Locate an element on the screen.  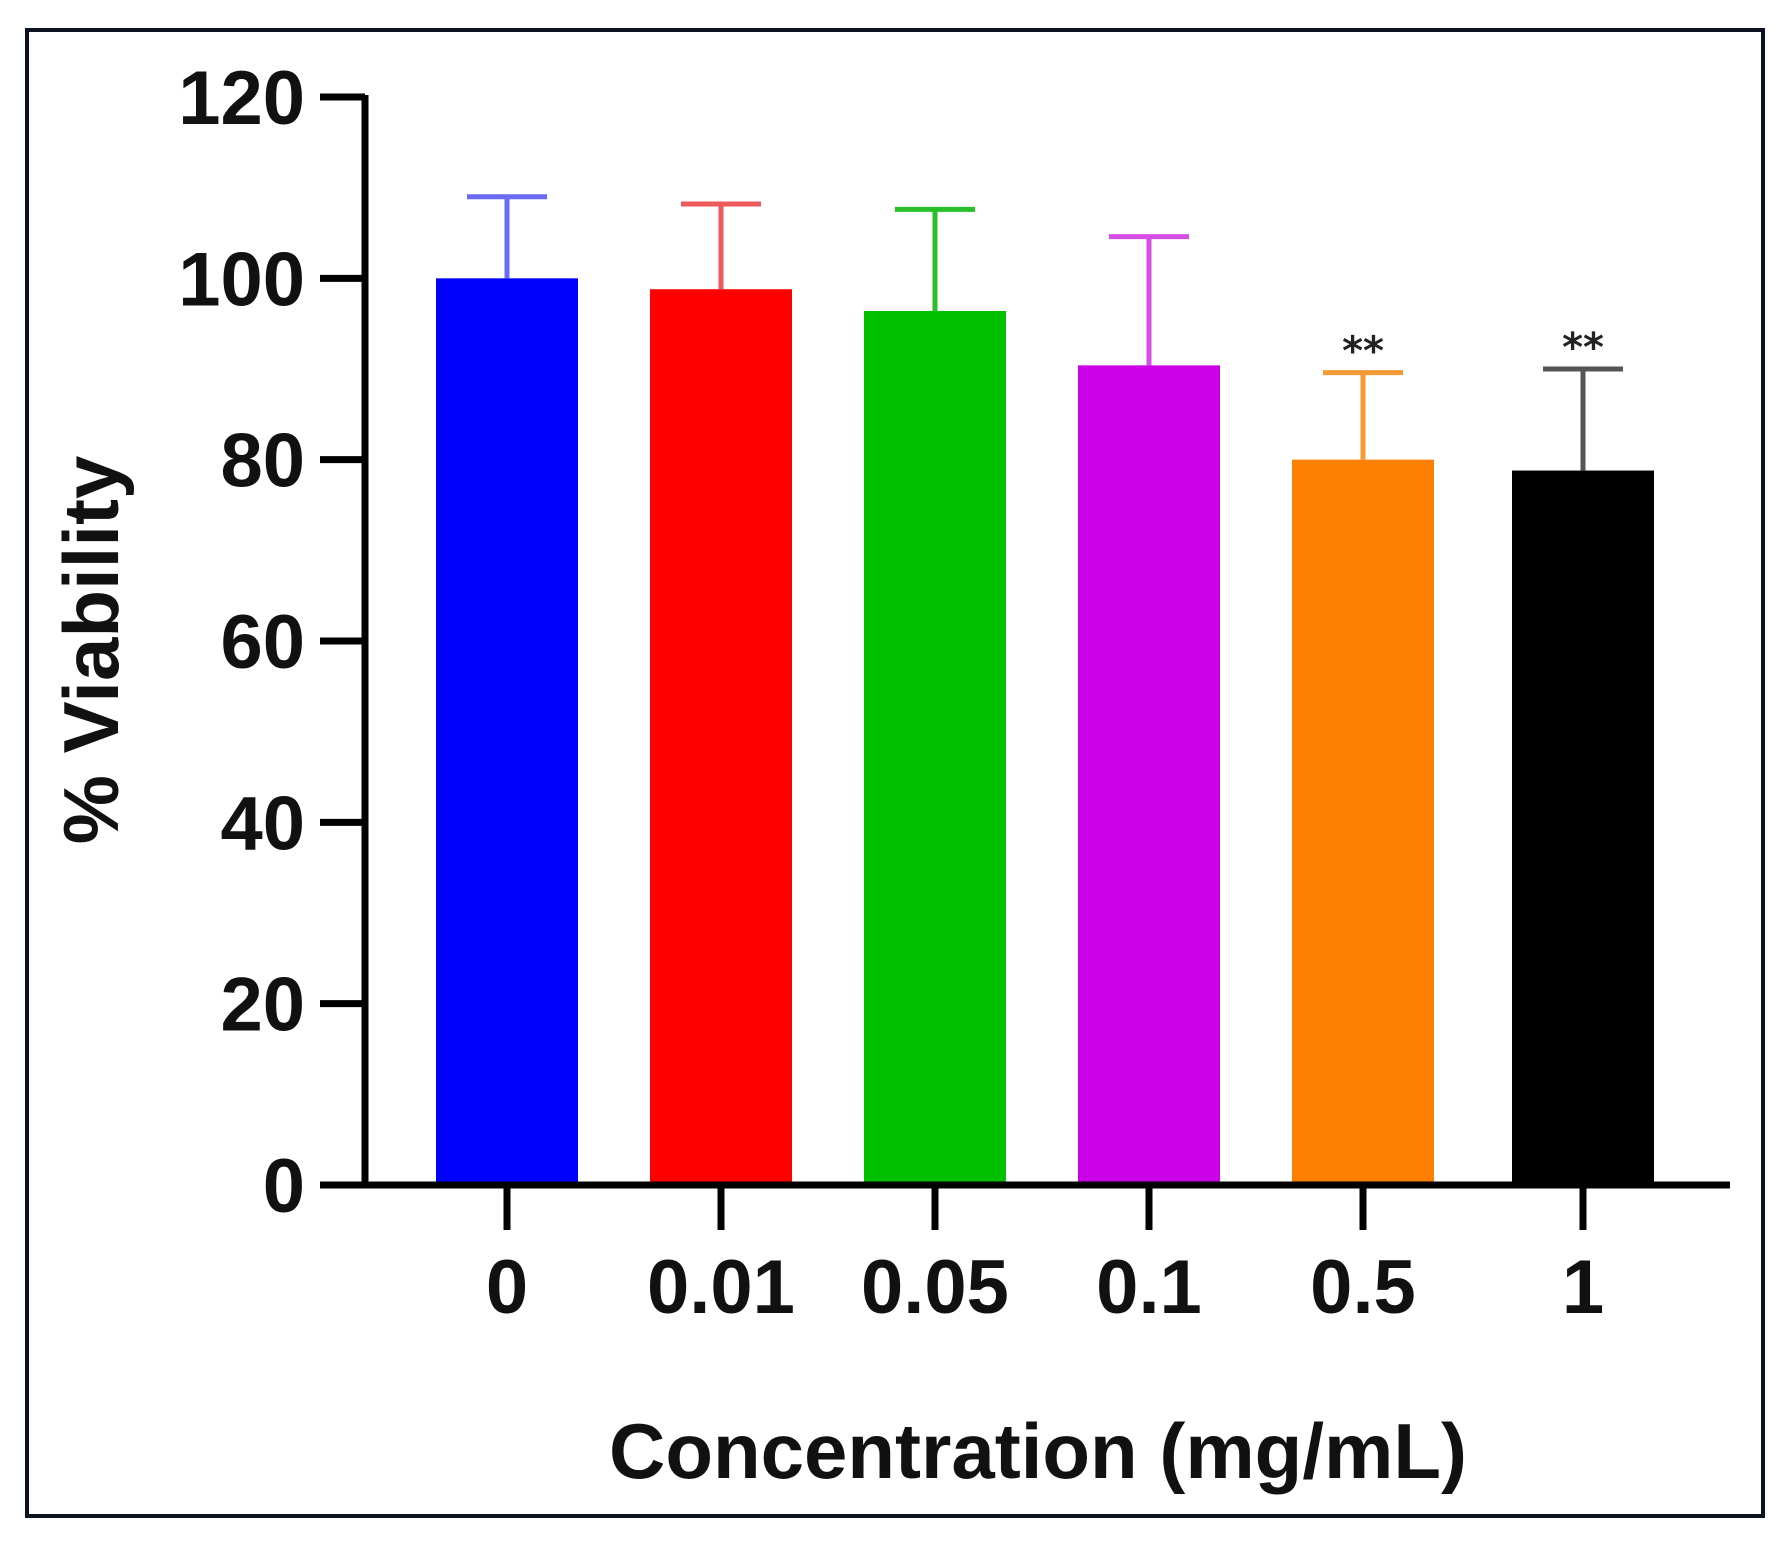
x-tick-label-0.05: 0.05 is located at coordinates (935, 1287).